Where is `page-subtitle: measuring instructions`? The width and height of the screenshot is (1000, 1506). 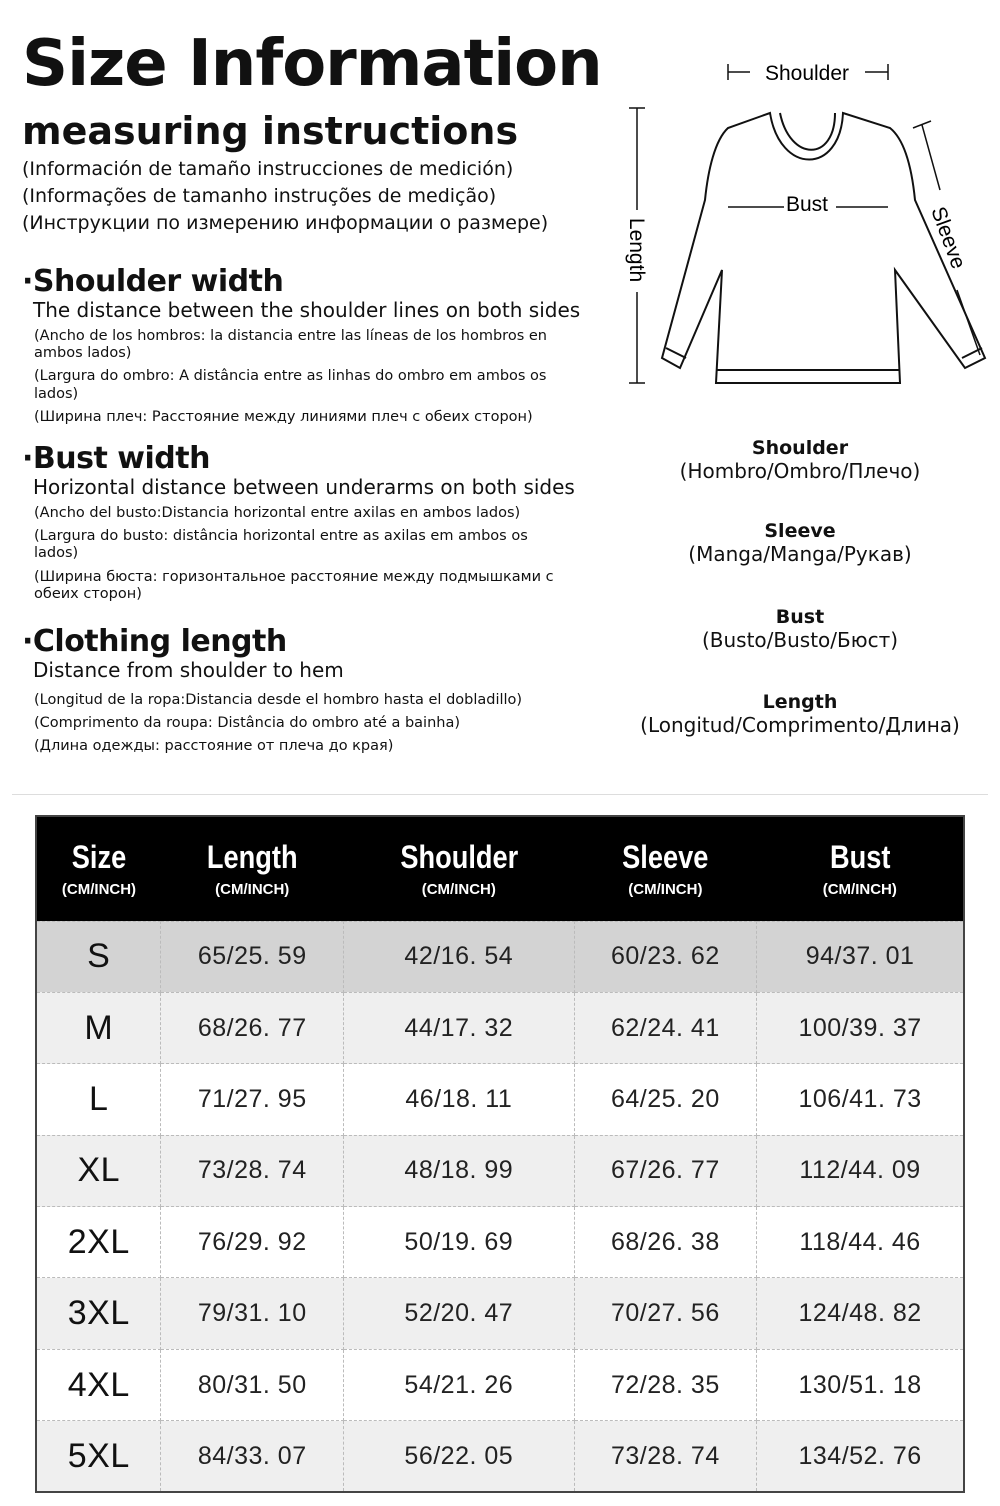 page-subtitle: measuring instructions is located at coordinates (270, 131).